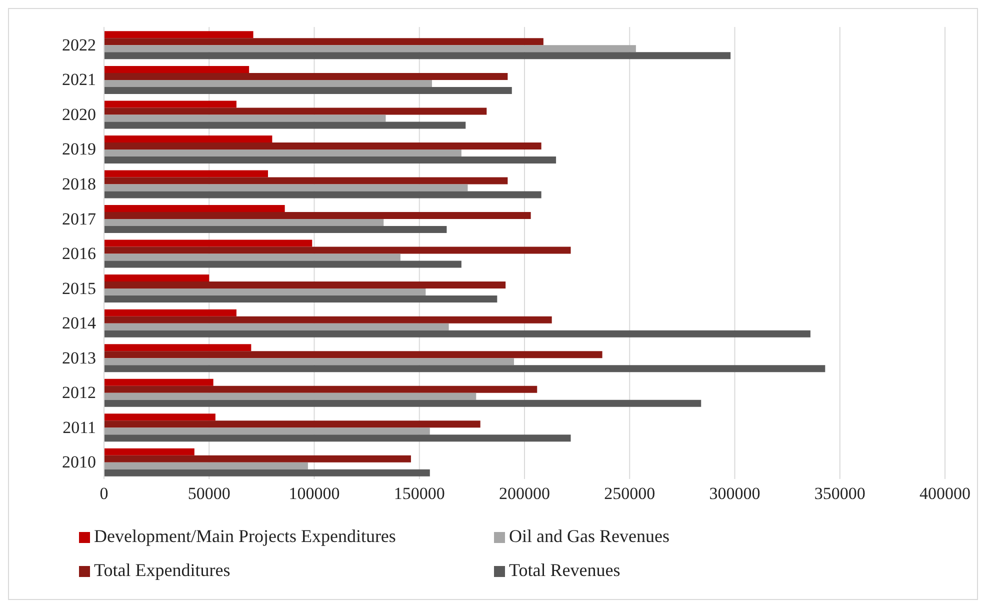 This screenshot has width=987, height=612. I want to click on y-tick-label: 2013, so click(79, 358).